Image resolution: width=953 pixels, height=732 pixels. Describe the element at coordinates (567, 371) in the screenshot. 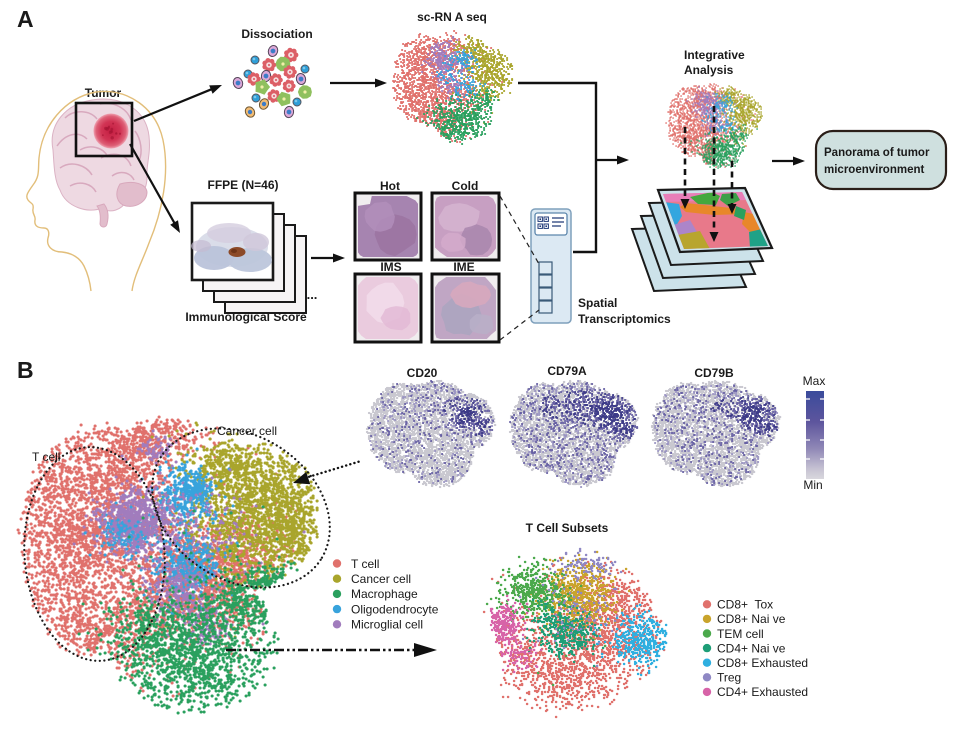

I see `svg-text: CD79A` at that location.